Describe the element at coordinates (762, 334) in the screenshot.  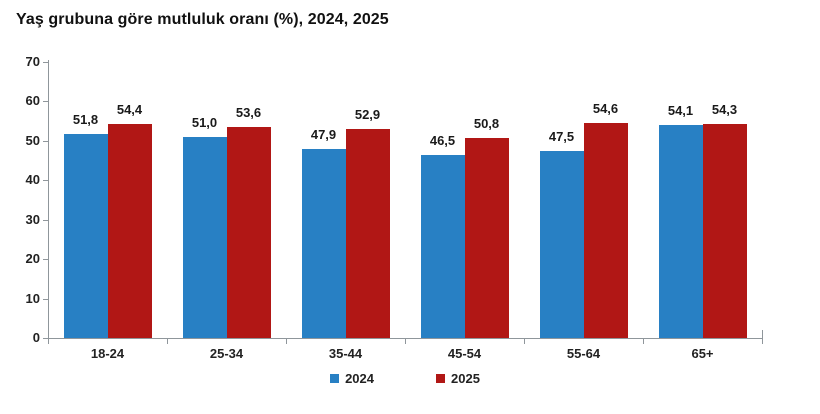
I see `x-axis-end-tick` at that location.